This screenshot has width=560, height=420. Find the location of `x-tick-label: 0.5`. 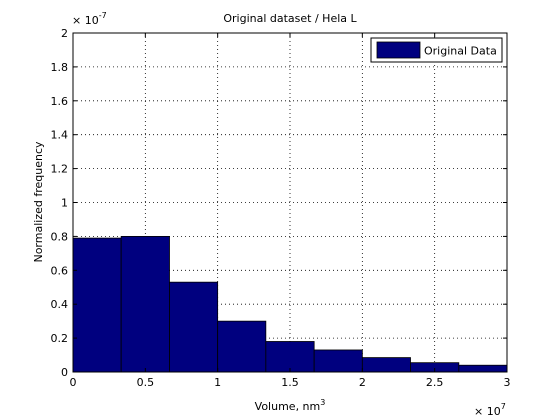

x-tick-label: 0.5 is located at coordinates (146, 382).